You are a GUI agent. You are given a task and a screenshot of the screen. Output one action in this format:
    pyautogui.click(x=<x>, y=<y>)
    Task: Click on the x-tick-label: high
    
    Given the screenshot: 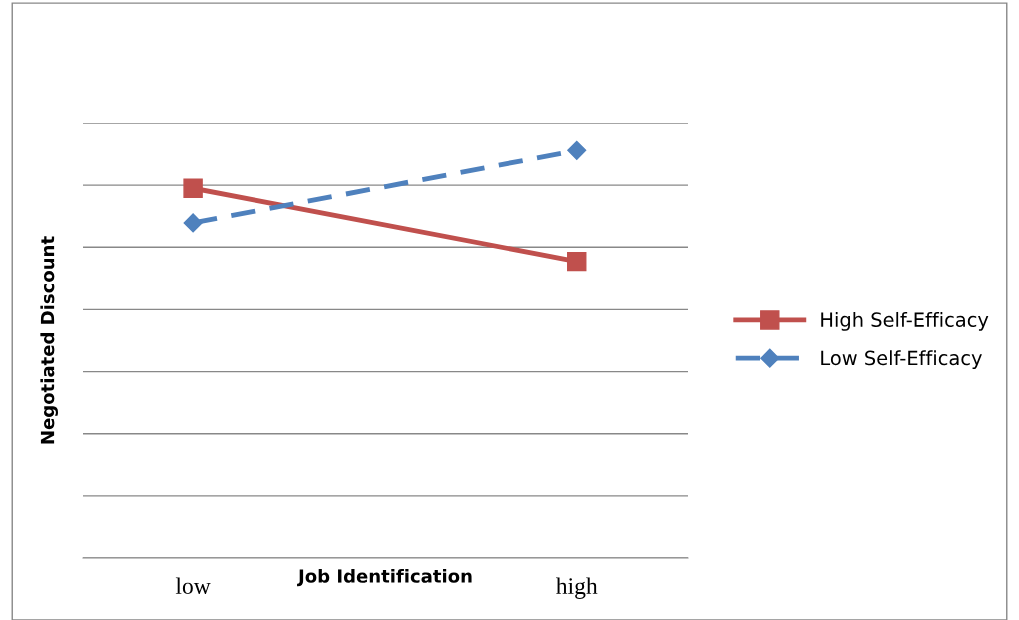 What is the action you would take?
    pyautogui.click(x=576, y=588)
    